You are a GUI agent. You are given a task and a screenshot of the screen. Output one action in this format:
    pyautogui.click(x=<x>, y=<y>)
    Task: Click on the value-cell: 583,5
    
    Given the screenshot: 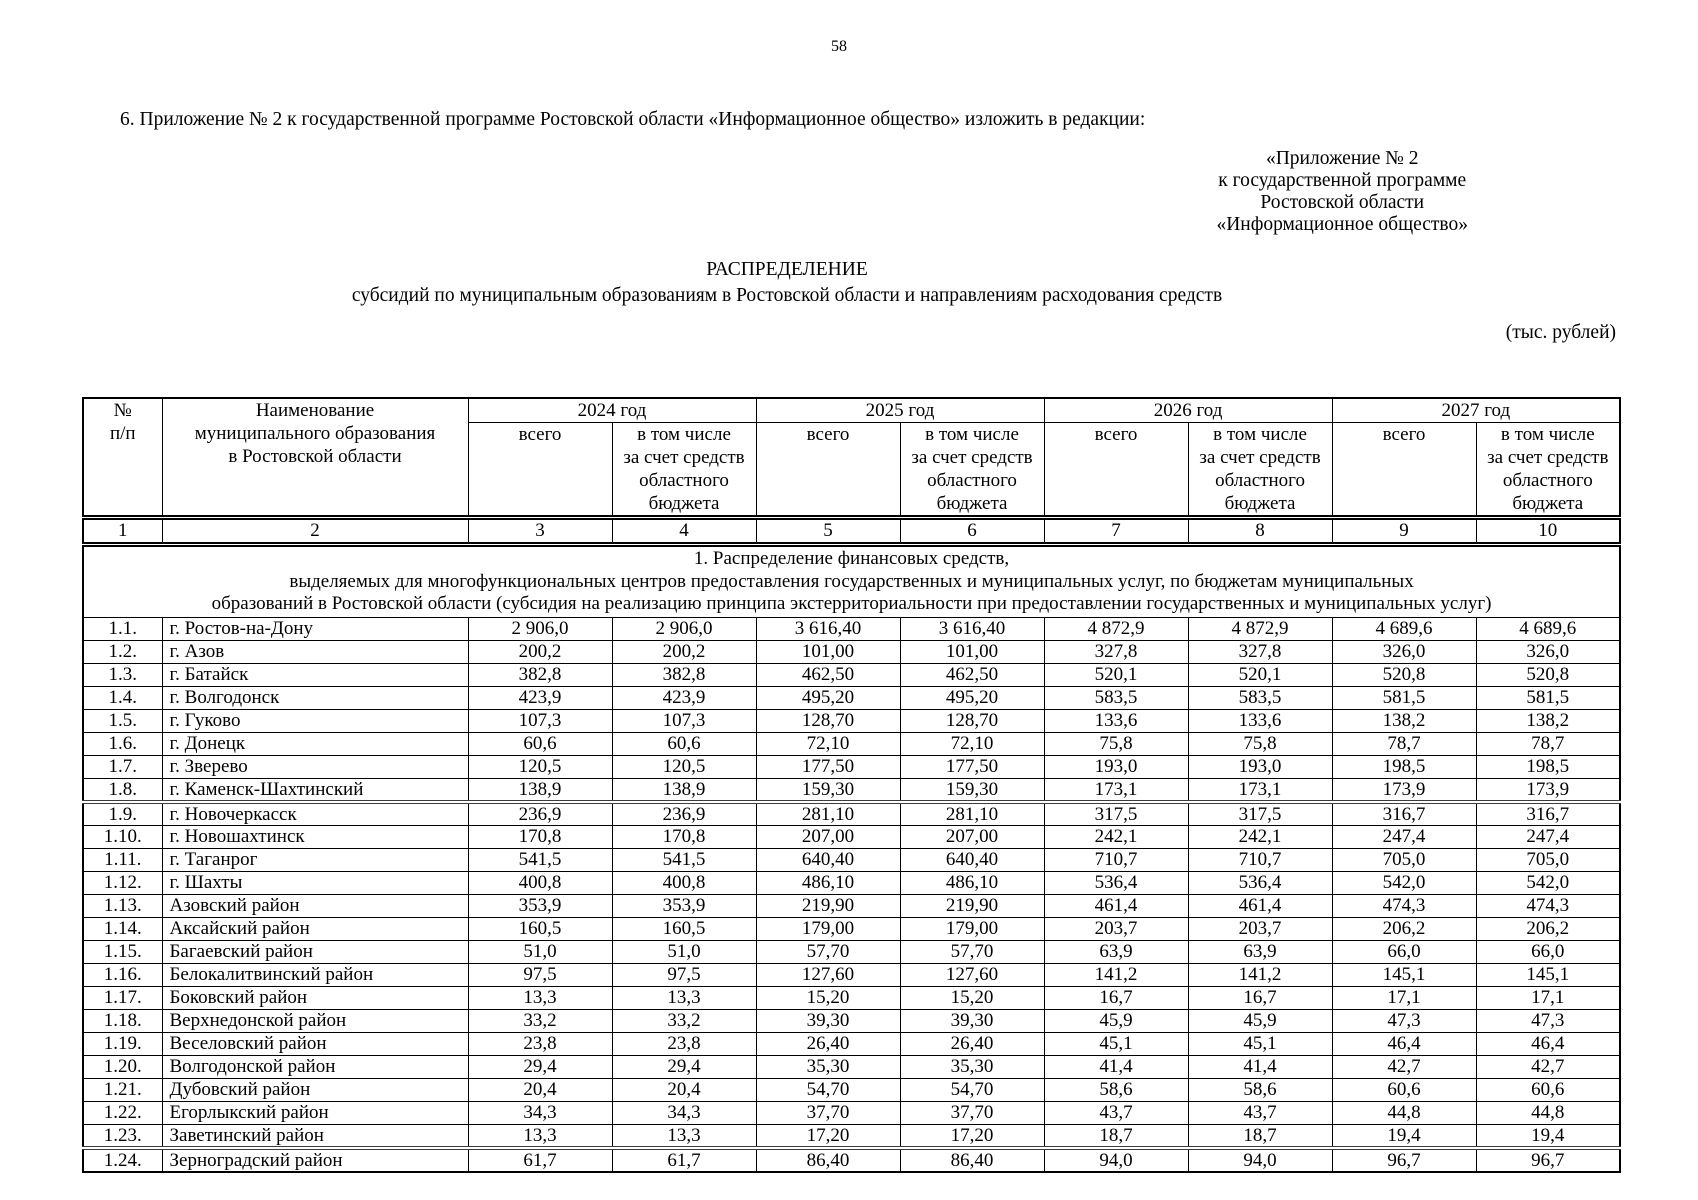 What is the action you would take?
    pyautogui.click(x=1260, y=697)
    